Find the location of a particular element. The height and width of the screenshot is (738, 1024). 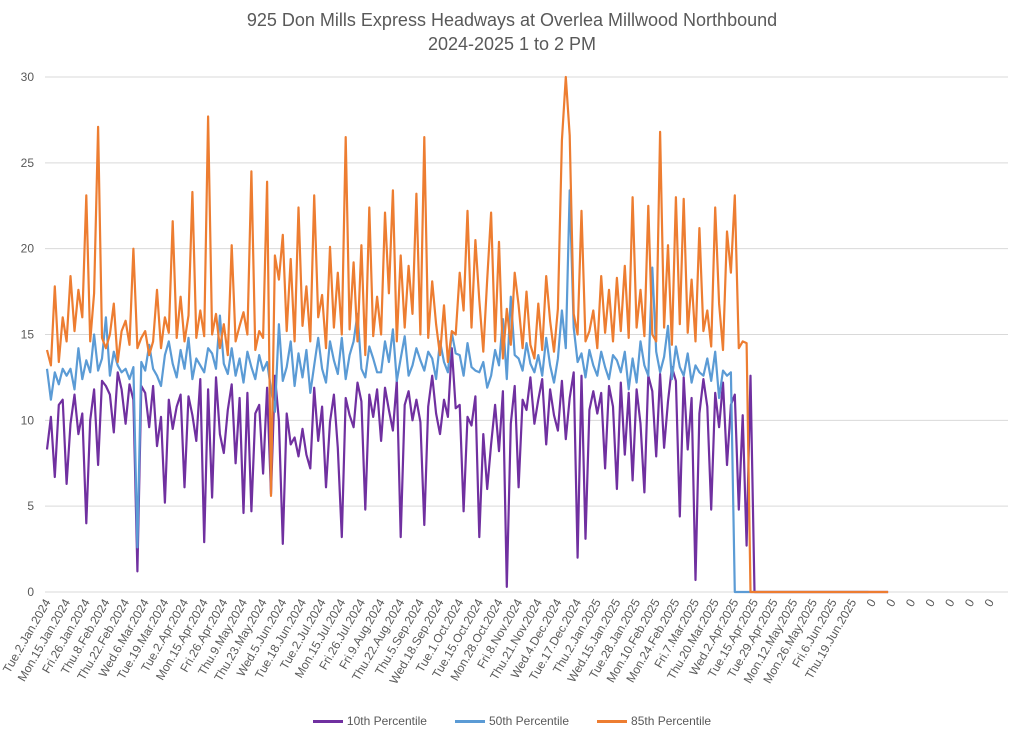

legend-item-3: 85th Percentile is located at coordinates (654, 721).